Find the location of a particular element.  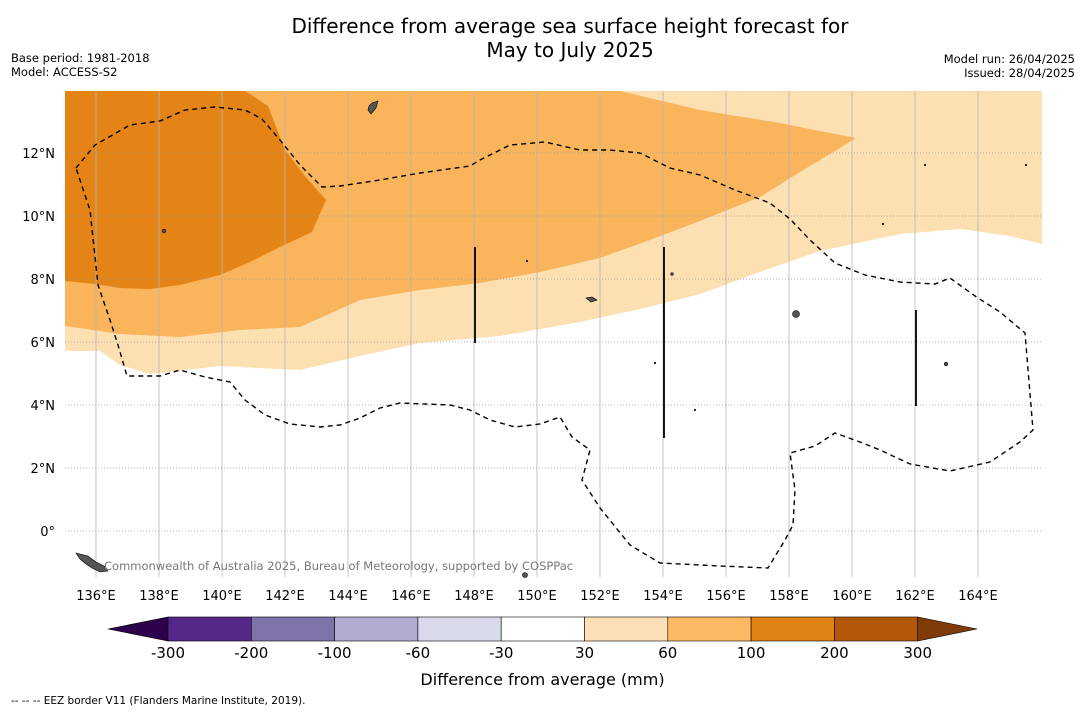

lon-tick-label: 142°E is located at coordinates (285, 596).